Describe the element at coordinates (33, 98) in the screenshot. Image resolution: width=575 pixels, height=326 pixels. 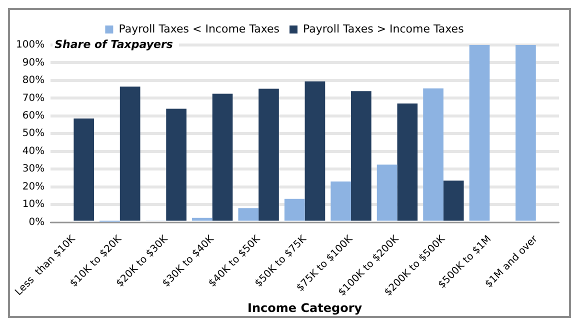
I see `y-tick-label: 70%` at that location.